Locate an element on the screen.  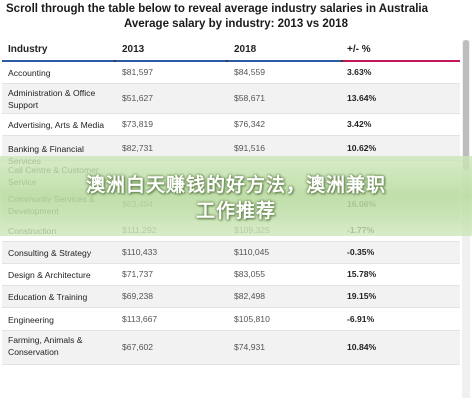
cell-2013: $81,597 is located at coordinates (138, 72).